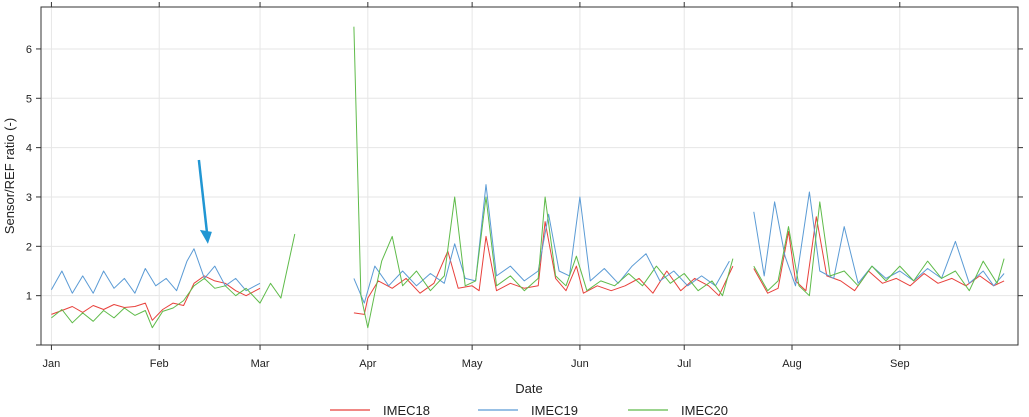 The height and width of the screenshot is (417, 1029). I want to click on x-tick-label: Sep, so click(900, 364).